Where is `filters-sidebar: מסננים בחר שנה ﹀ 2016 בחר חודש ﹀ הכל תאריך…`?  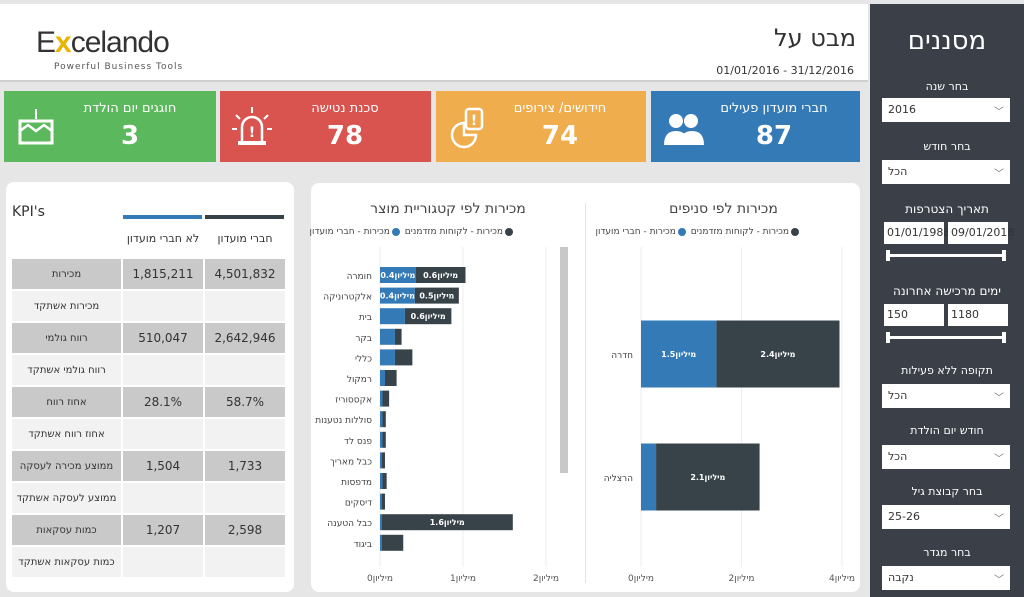 filters-sidebar: מסננים בחר שנה ﹀ 2016 בחר חודש ﹀ הכל תאריך… is located at coordinates (947, 300).